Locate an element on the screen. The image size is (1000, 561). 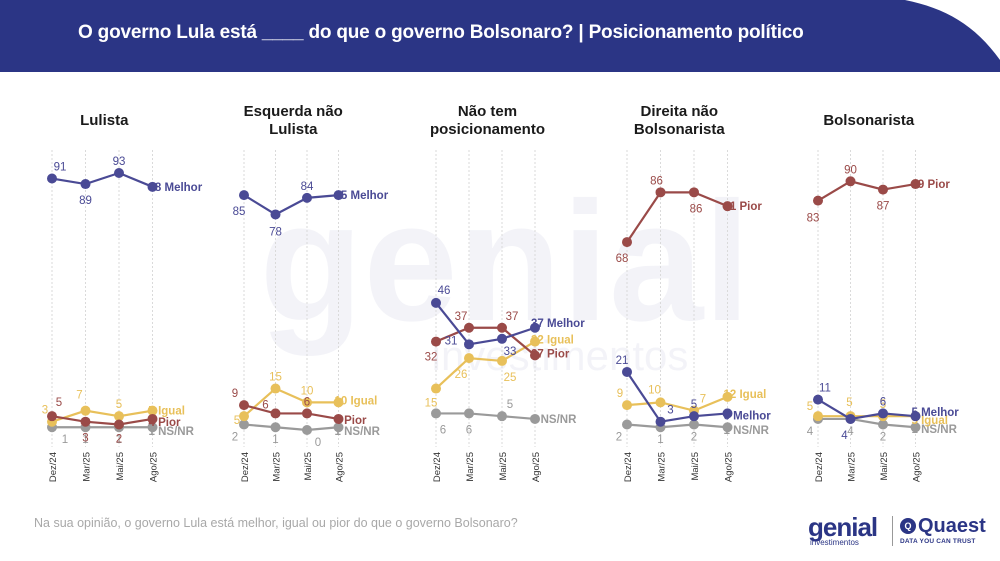
data-label-nsnr: 1 is located at coordinates (660, 440).